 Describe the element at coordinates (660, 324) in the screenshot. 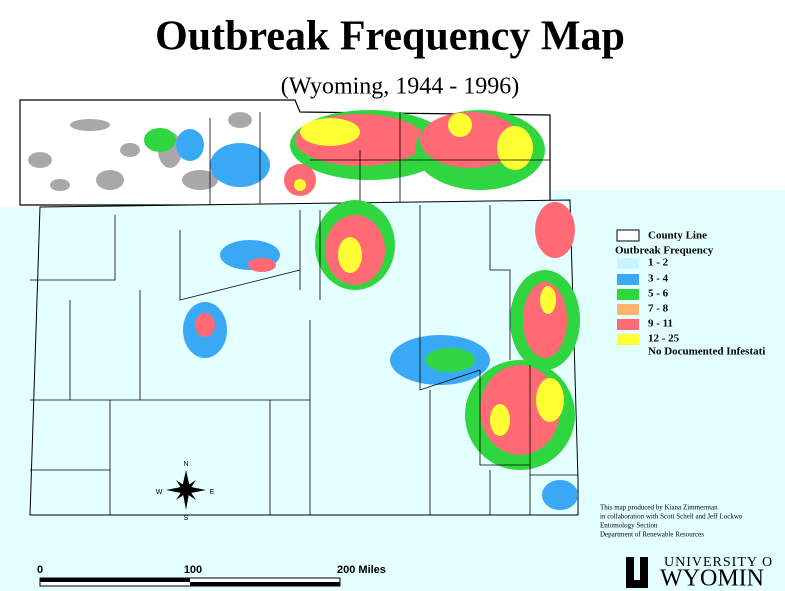

I see `legend-label: 9 - 11` at that location.